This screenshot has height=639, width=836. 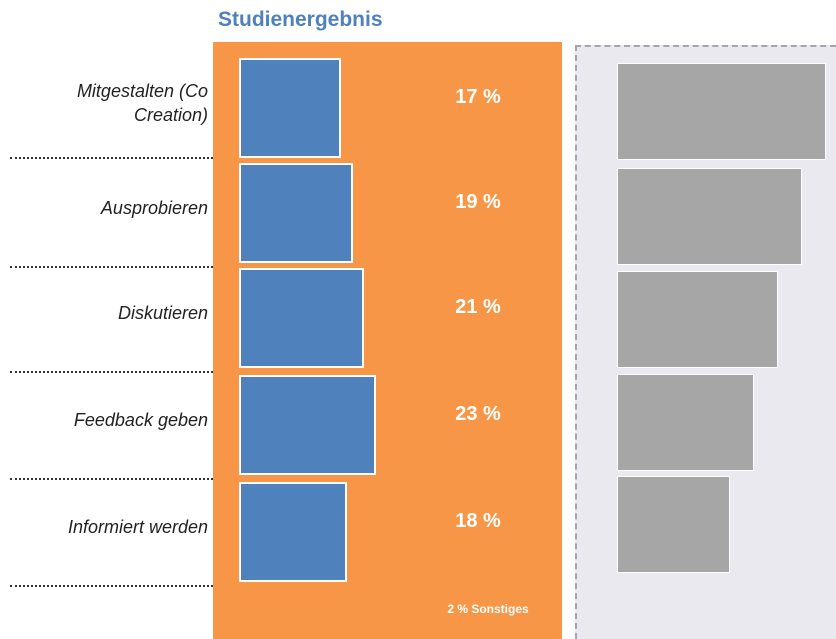 What do you see at coordinates (142, 103) in the screenshot?
I see `category-label: Mitgestalten (Co Creation)` at bounding box center [142, 103].